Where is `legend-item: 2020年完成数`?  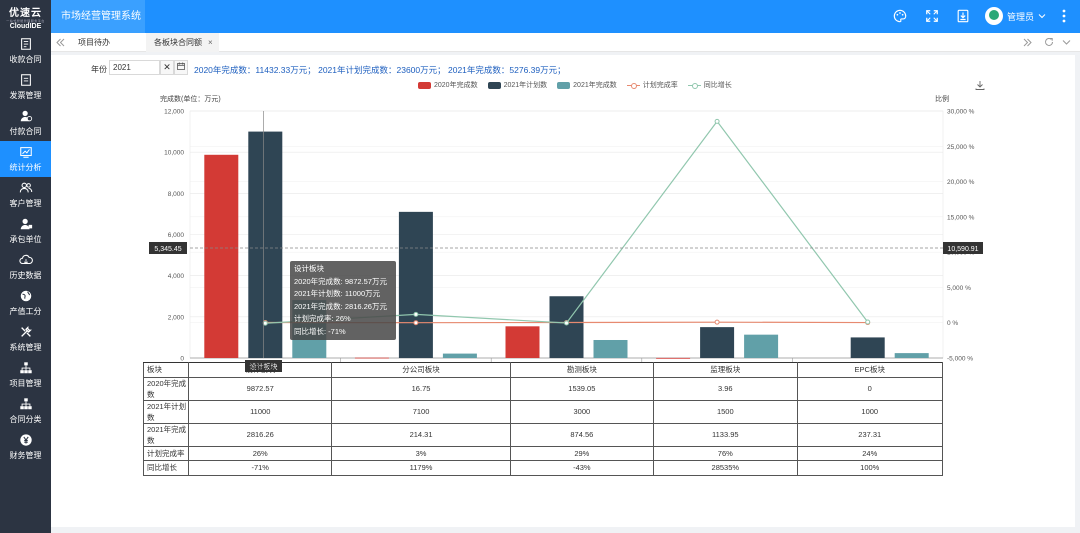
legend-item: 2020年完成数 is located at coordinates (448, 85).